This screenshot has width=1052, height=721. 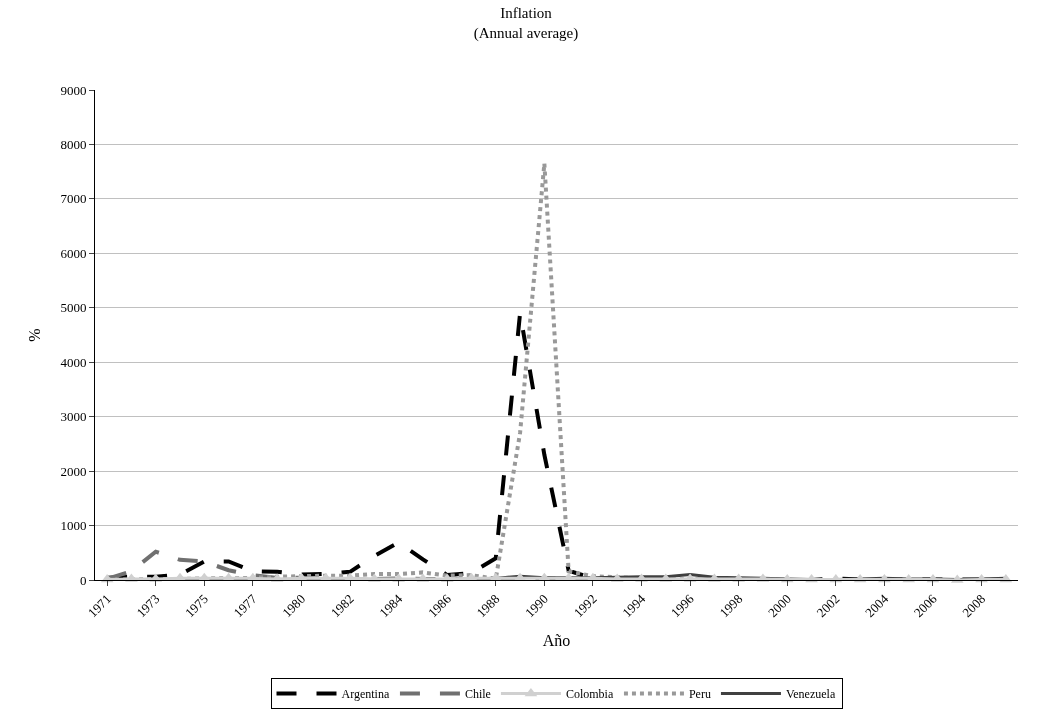 What do you see at coordinates (83, 580) in the screenshot?
I see `y-tick-label: 0` at bounding box center [83, 580].